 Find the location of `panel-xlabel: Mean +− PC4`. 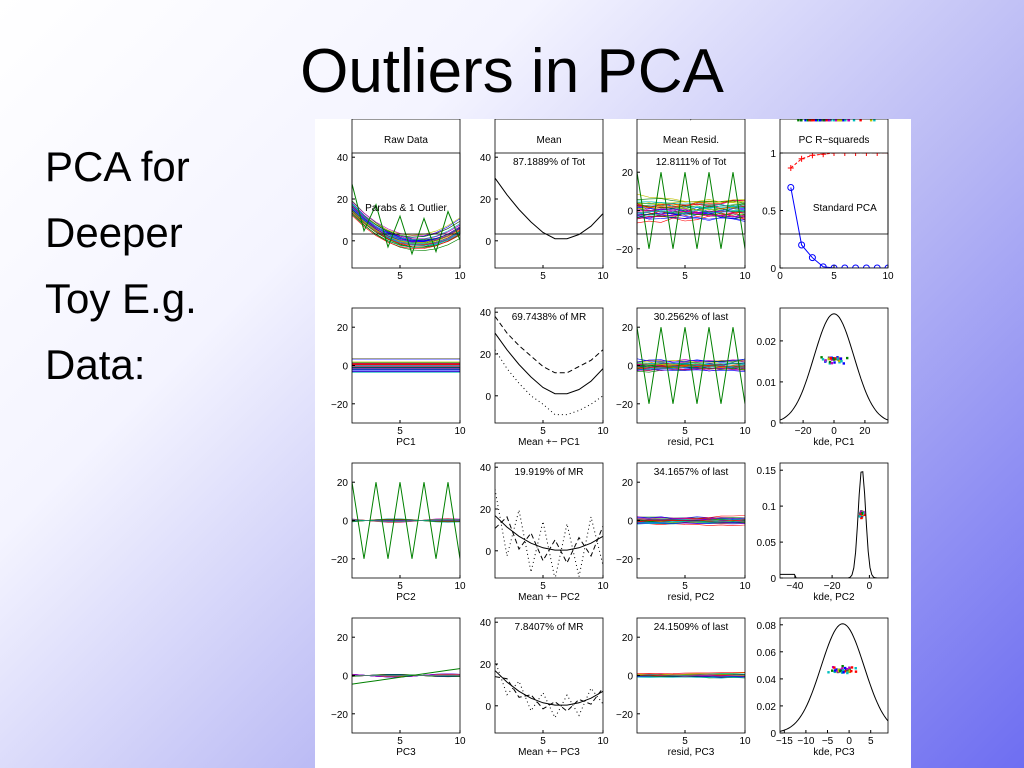

panel-xlabel: Mean +− PC4 is located at coordinates (549, 120).